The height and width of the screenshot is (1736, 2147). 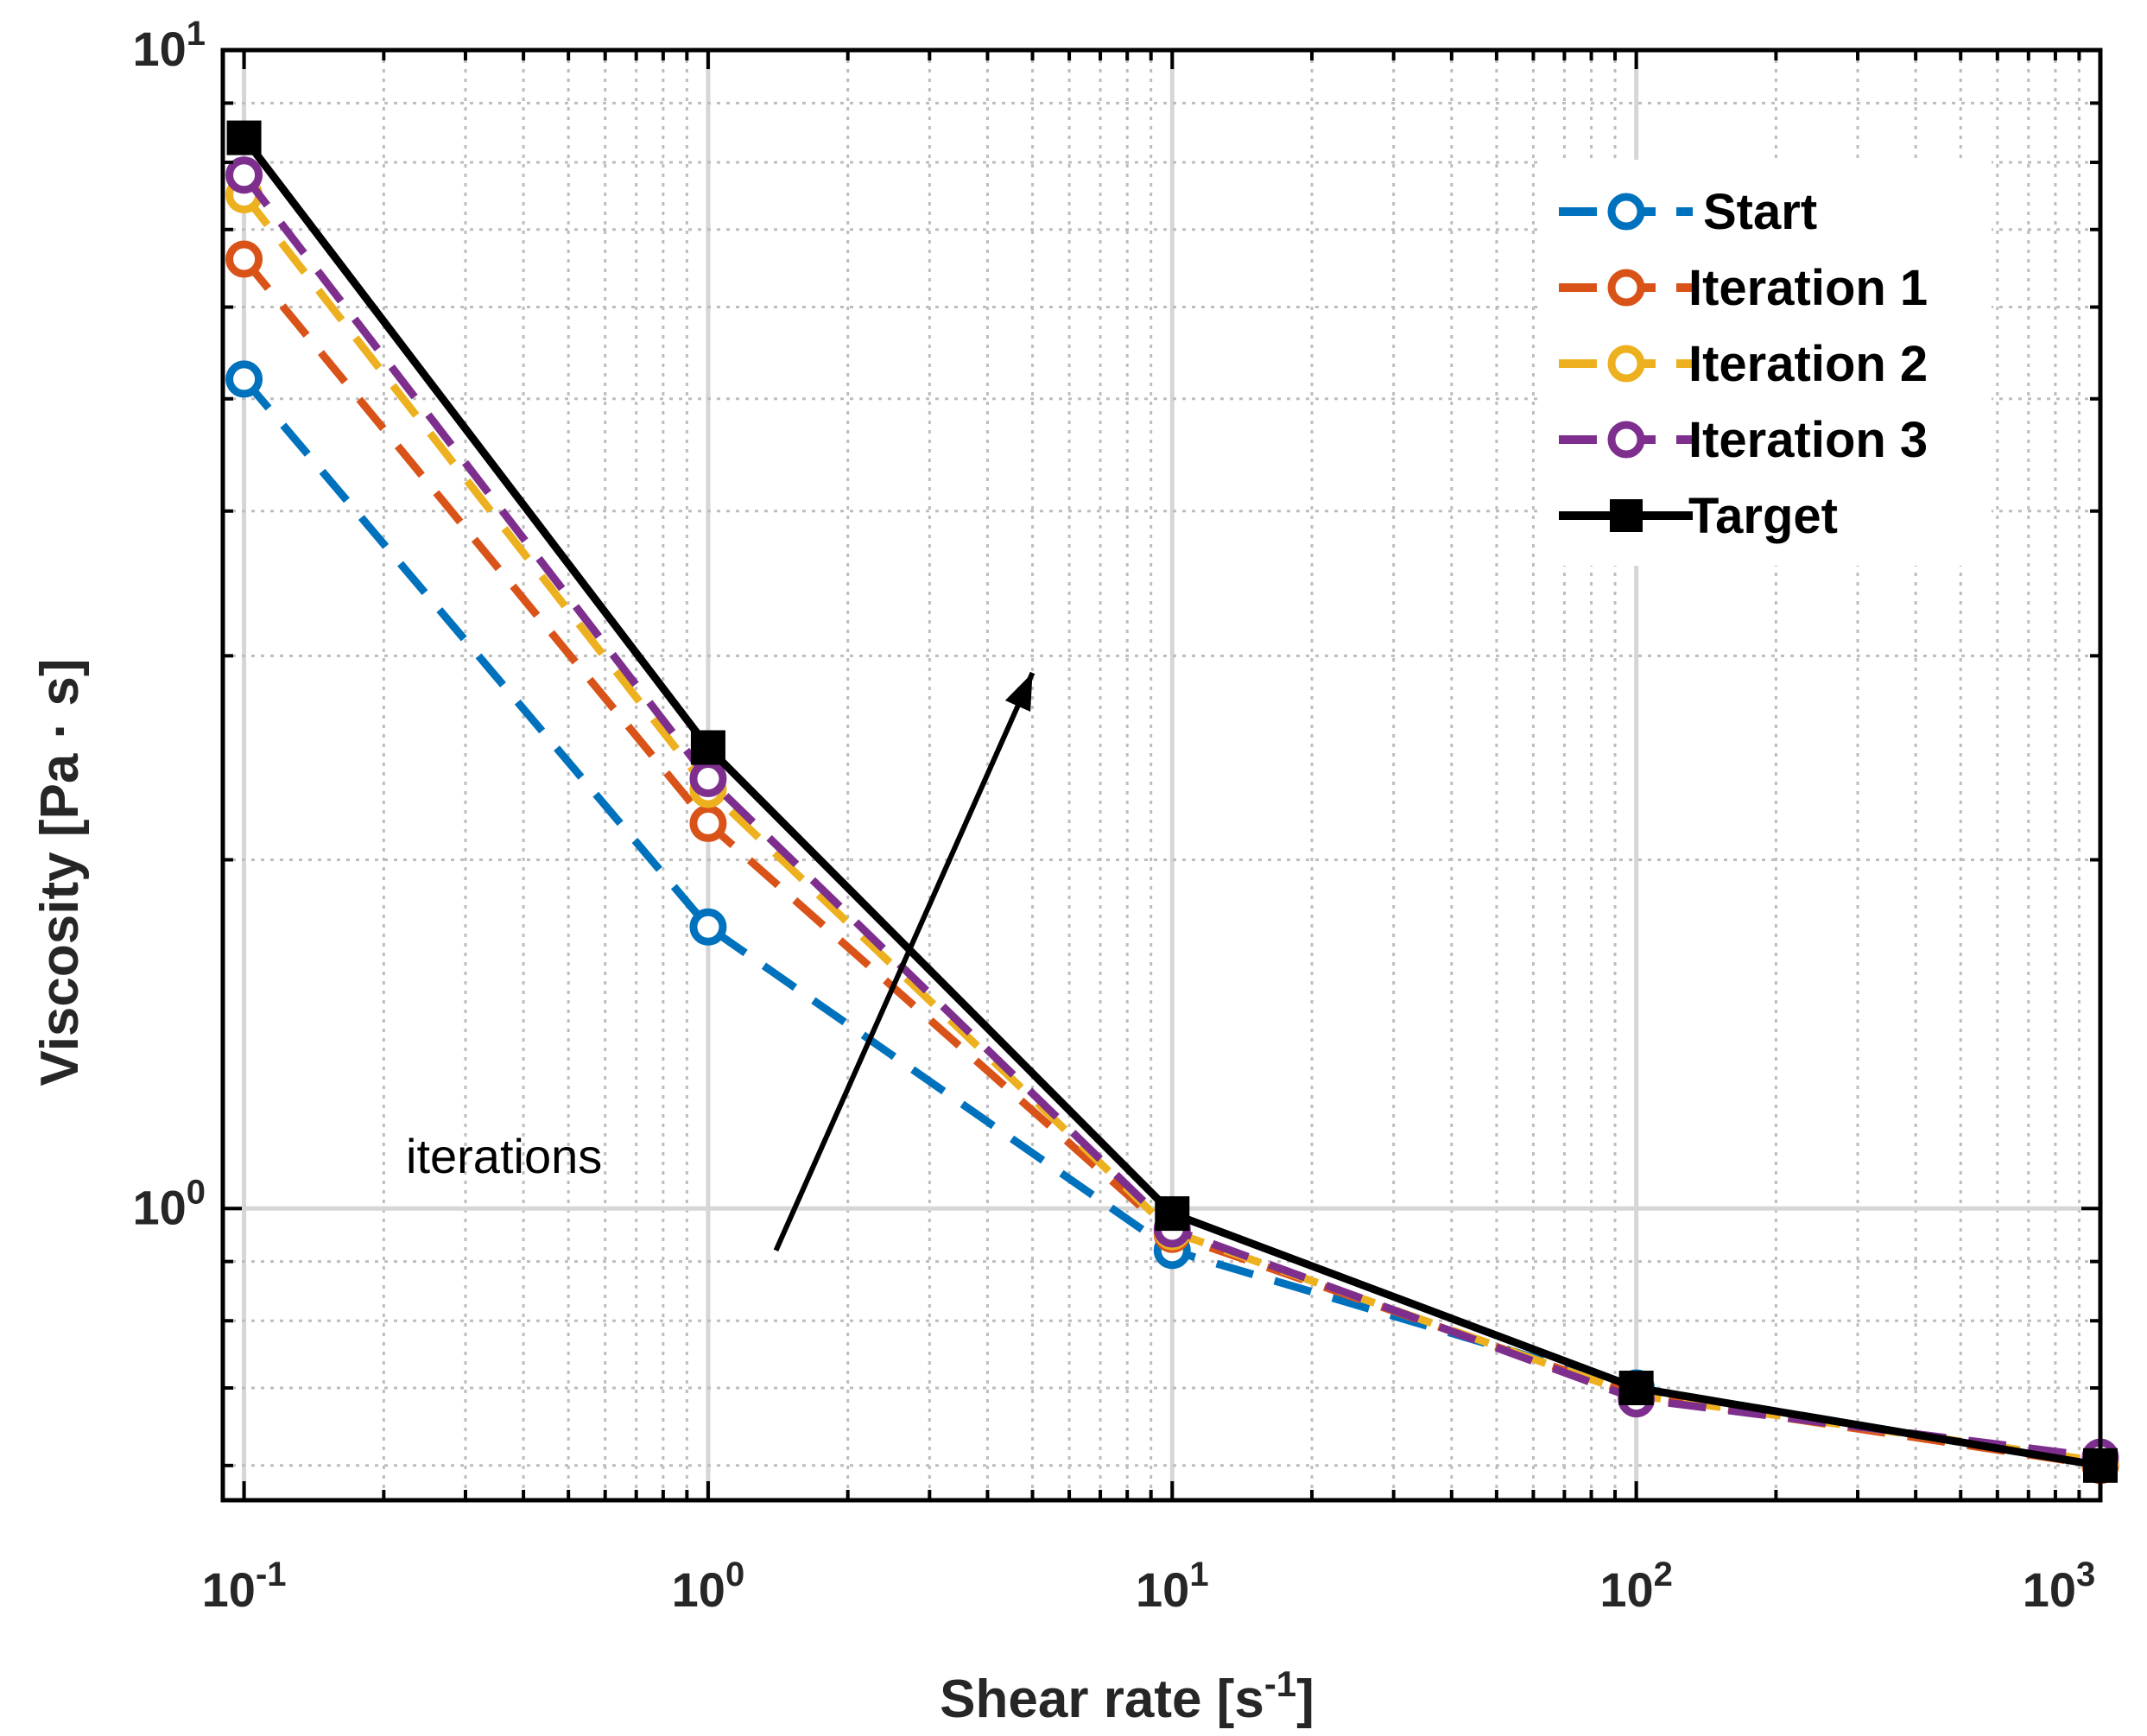 I want to click on legend-entry-iteration-3: Iteration 3, so click(x=1743, y=440).